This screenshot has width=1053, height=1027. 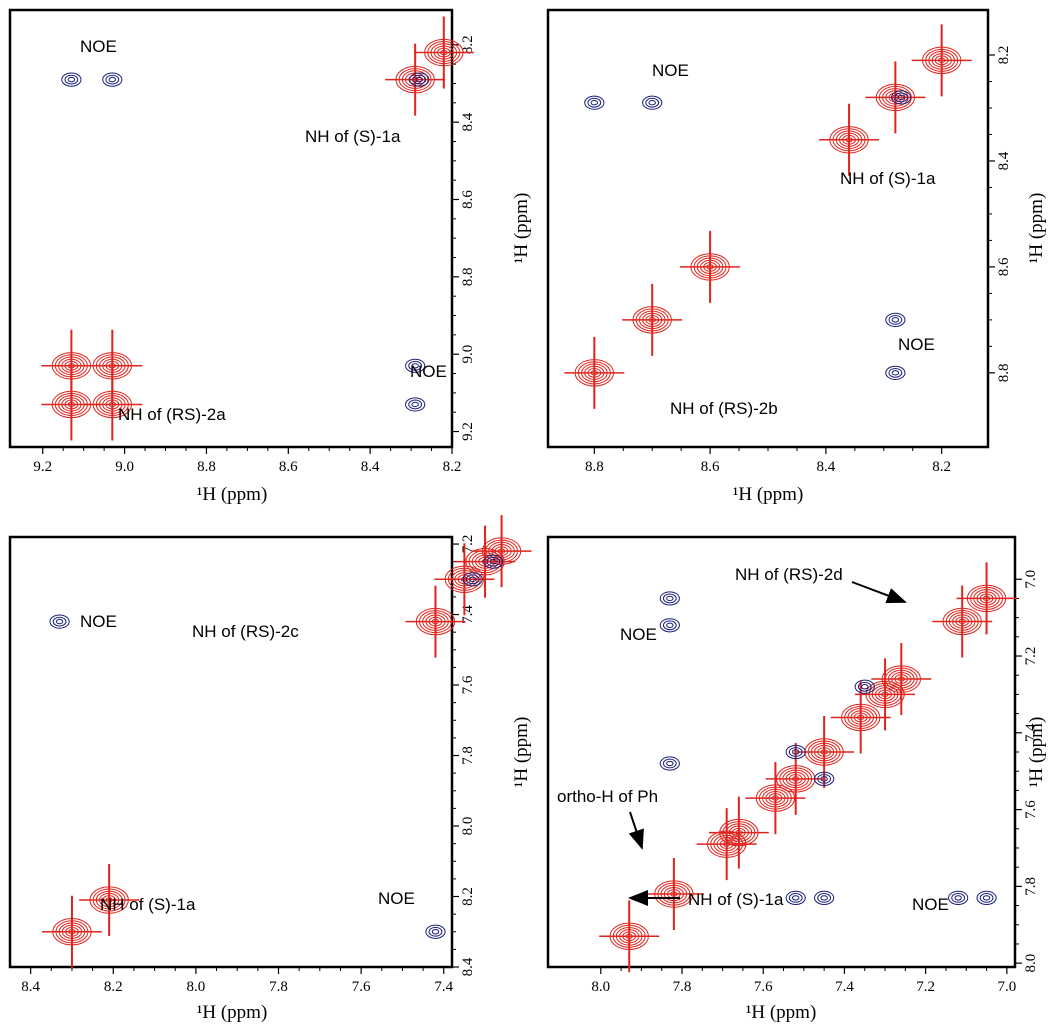 I want to click on y-tick-label: 9.0, so click(x=468, y=354).